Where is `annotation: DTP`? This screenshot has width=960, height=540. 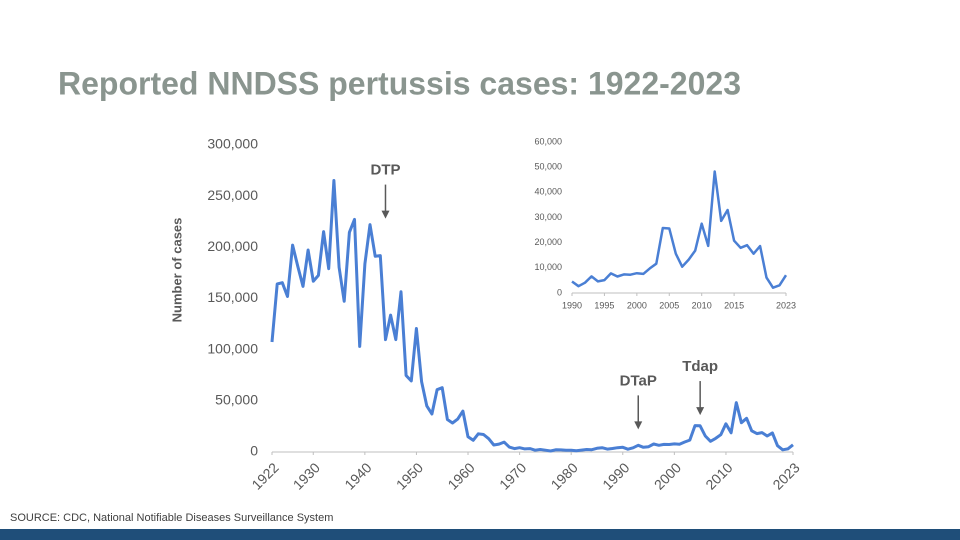 annotation: DTP is located at coordinates (385, 170).